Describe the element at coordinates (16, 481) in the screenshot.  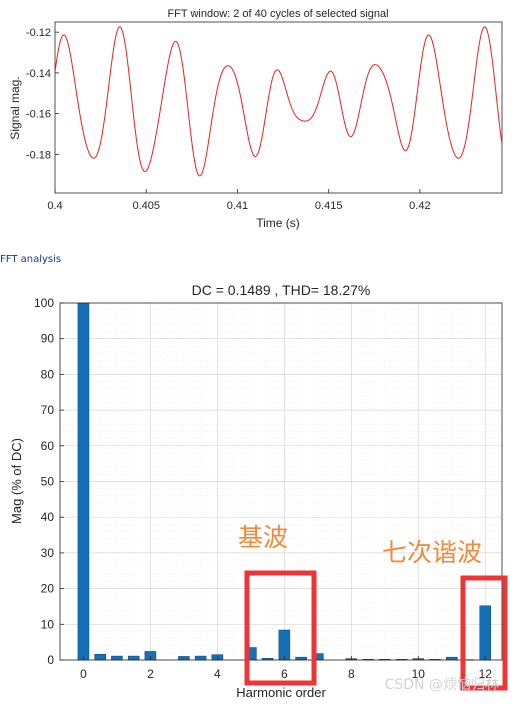
I see `spectrum-y-axis-label: Mag (% of DC)` at that location.